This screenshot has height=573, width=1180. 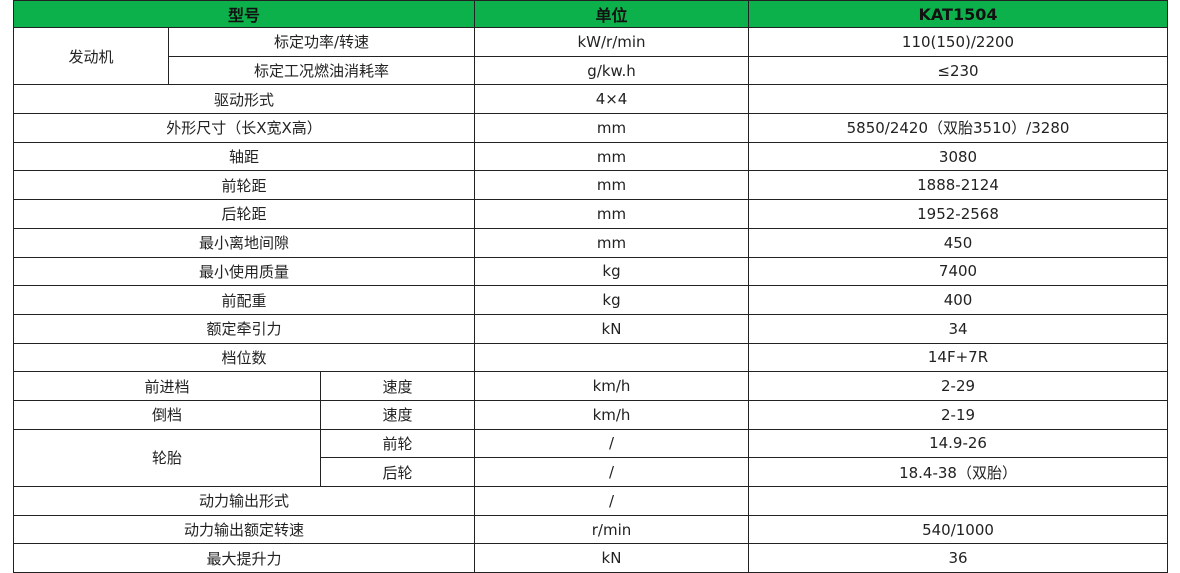 I want to click on table-row: 轴距 mm 3080, so click(x=590, y=156).